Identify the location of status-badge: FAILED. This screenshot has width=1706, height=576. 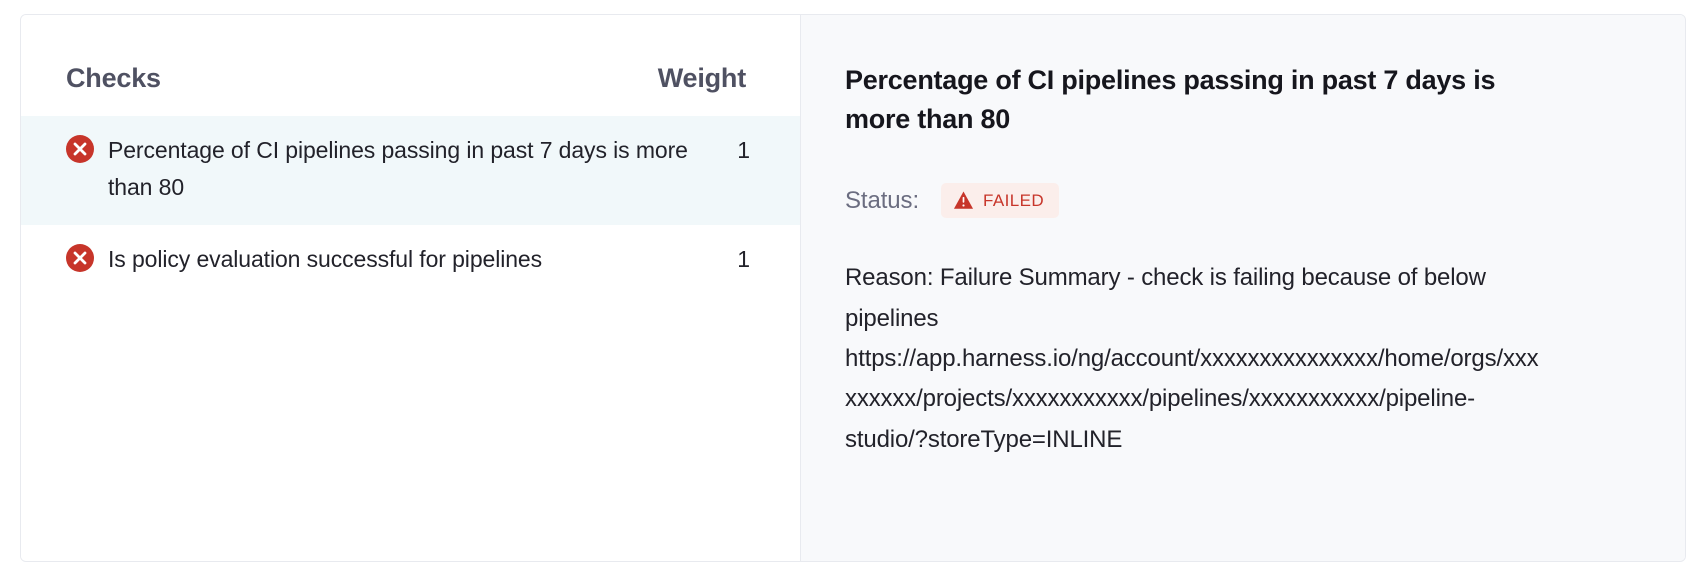
(1000, 201).